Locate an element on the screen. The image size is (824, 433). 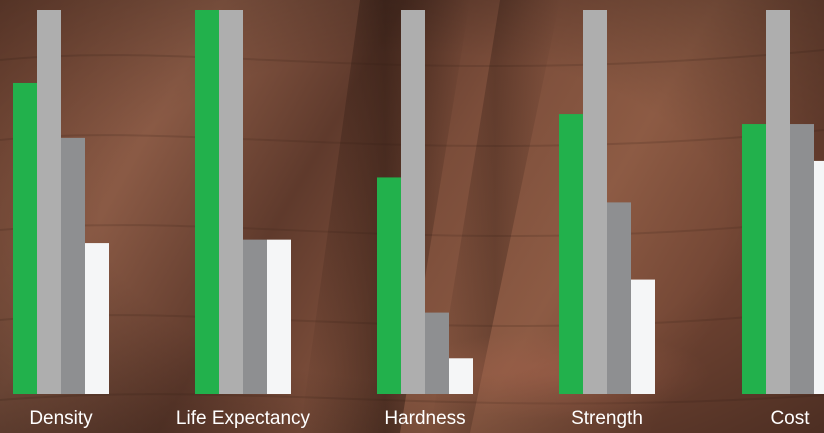
category-label-cost: Cost is located at coordinates (790, 418).